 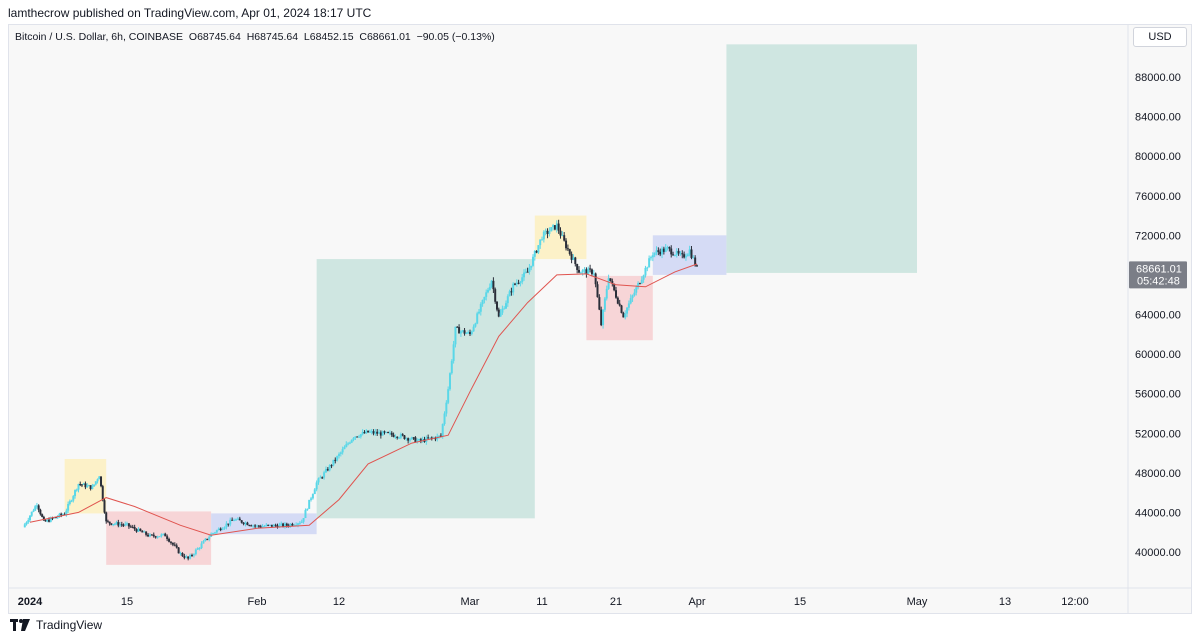 I want to click on time-tick-label: 12:00, so click(x=1075, y=602).